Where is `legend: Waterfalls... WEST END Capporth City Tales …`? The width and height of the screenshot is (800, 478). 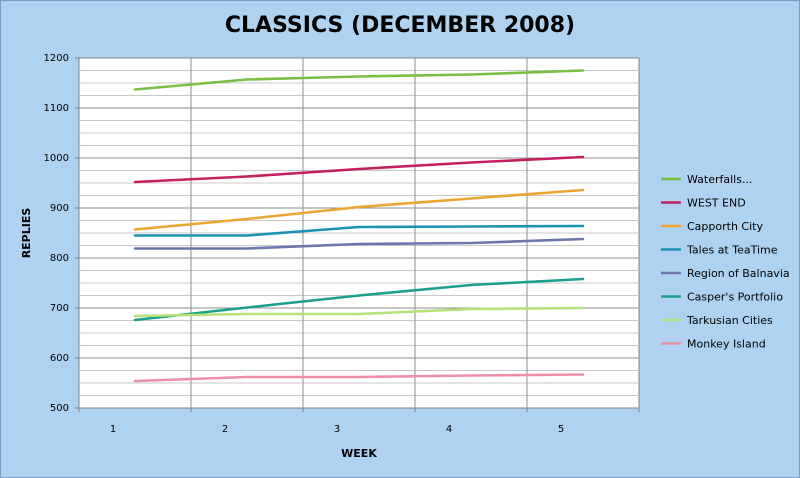 legend: Waterfalls... WEST END Capporth City Tales … is located at coordinates (725, 262).